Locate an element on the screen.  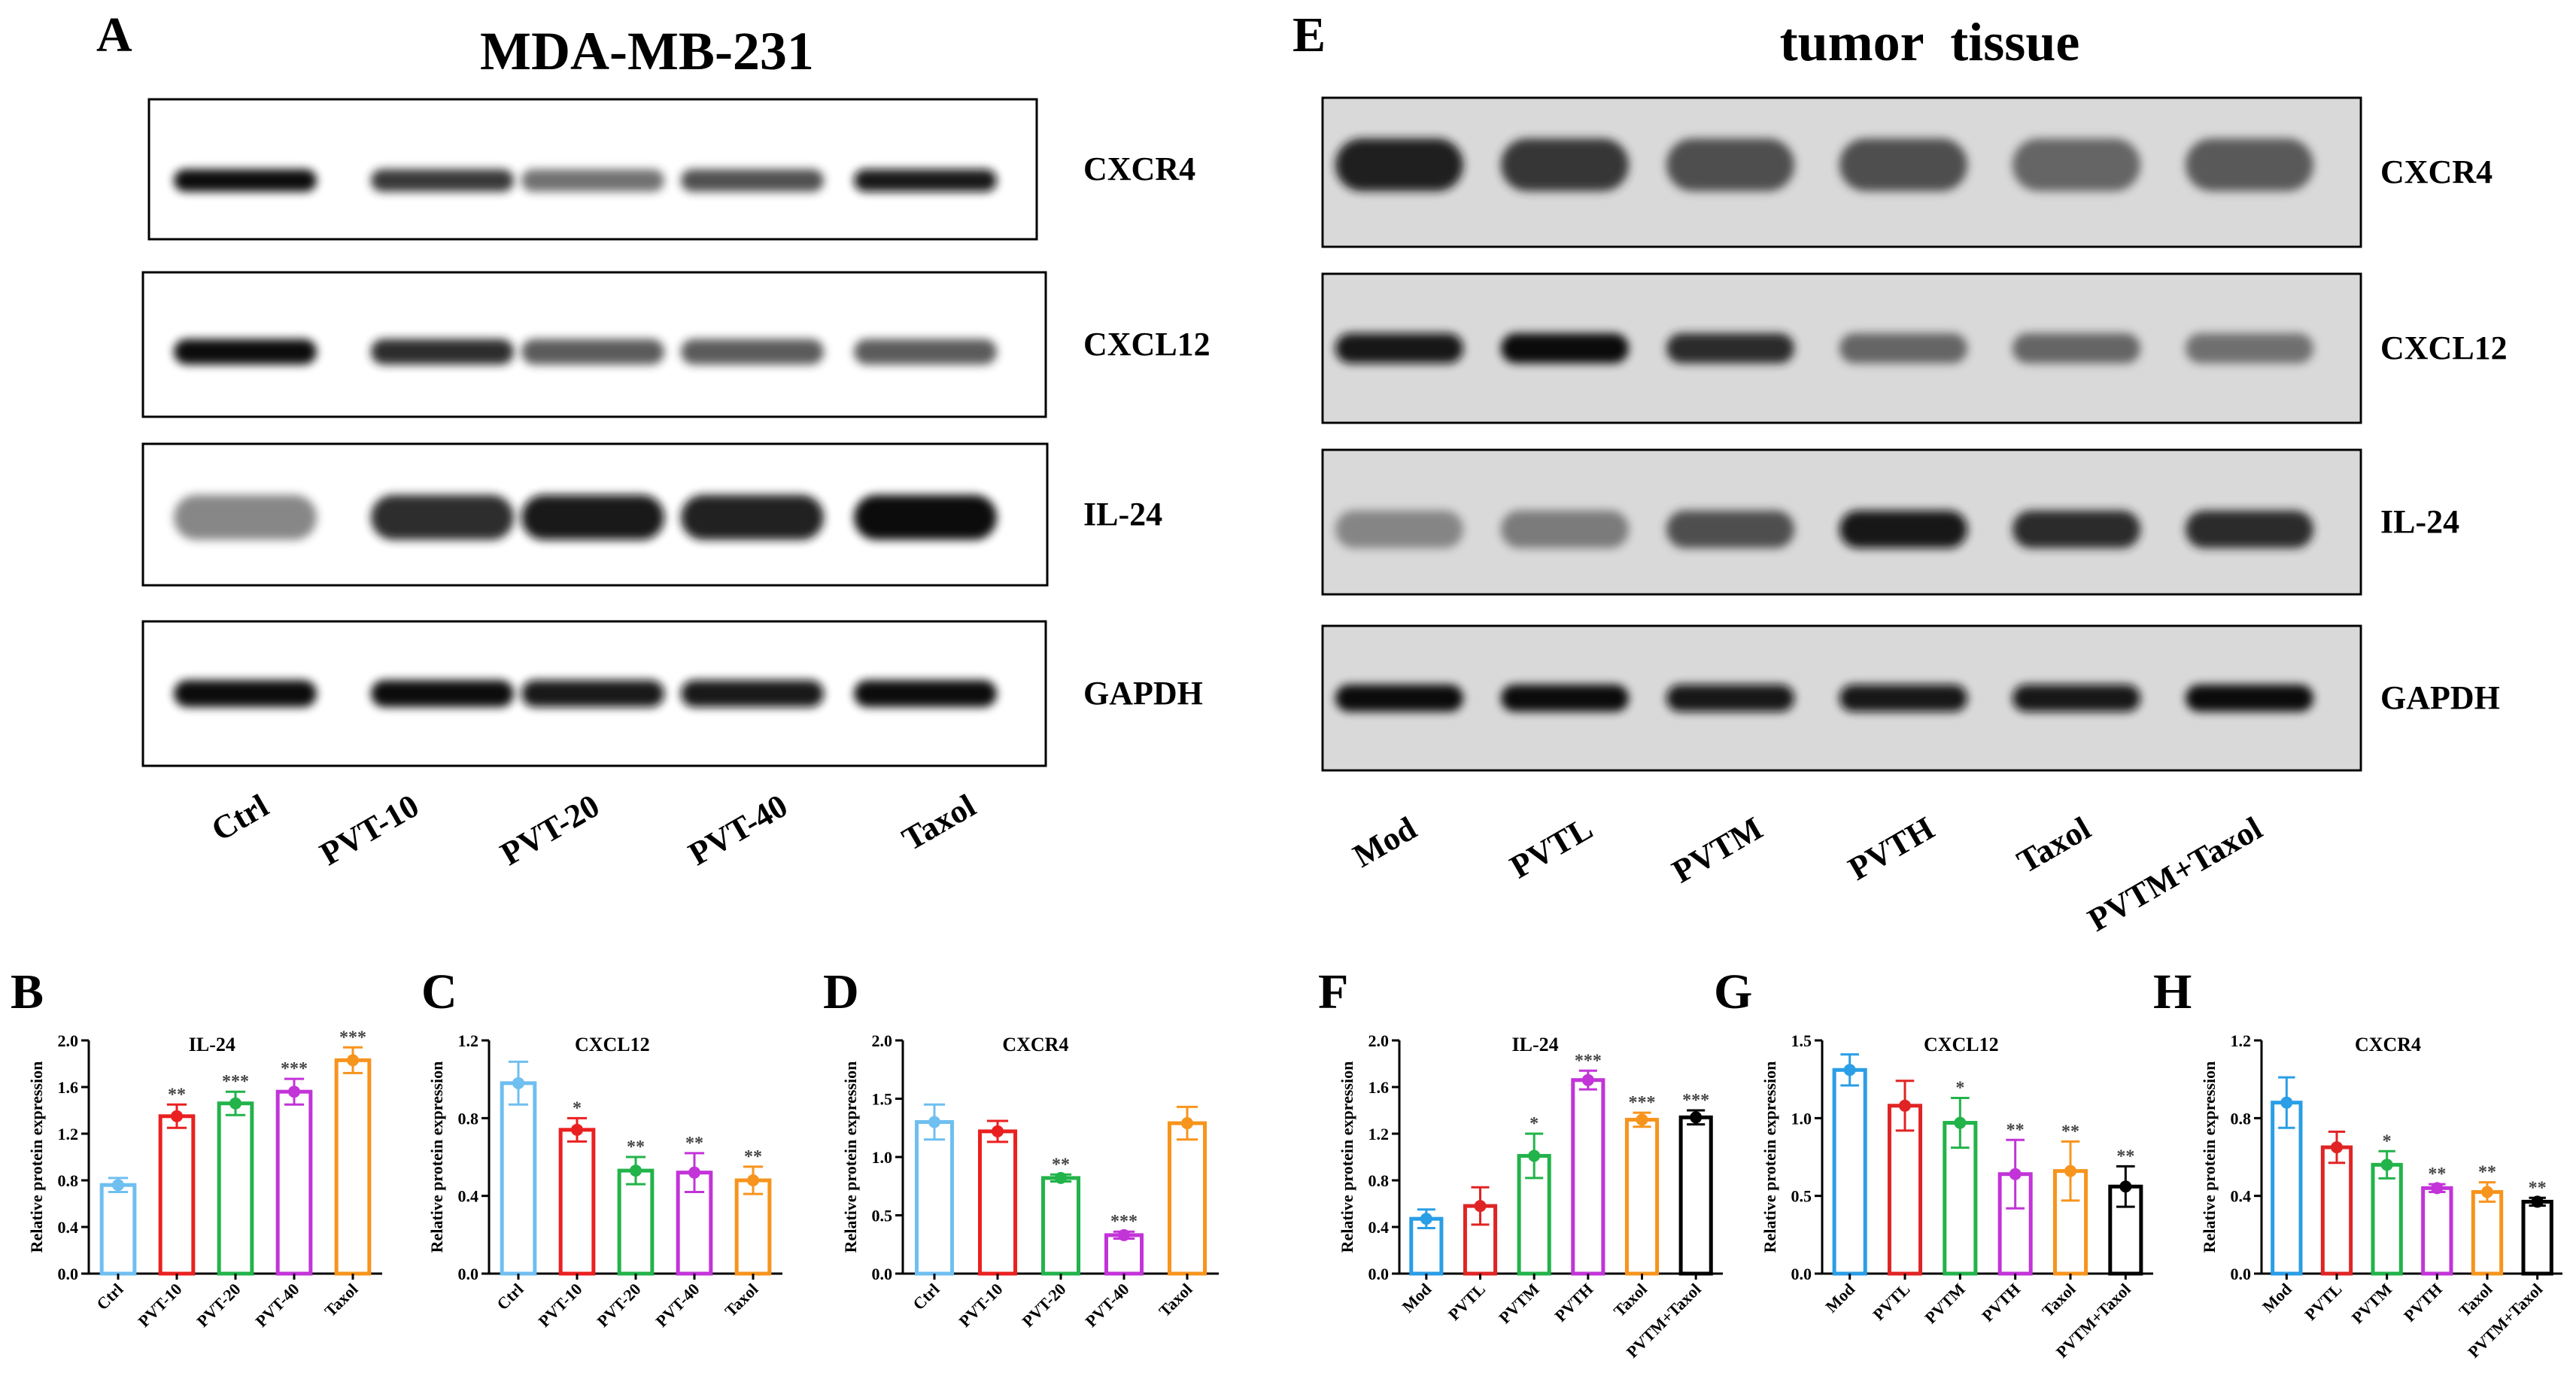
x-tick-label-pvtm: PVTM is located at coordinates (2372, 1304).